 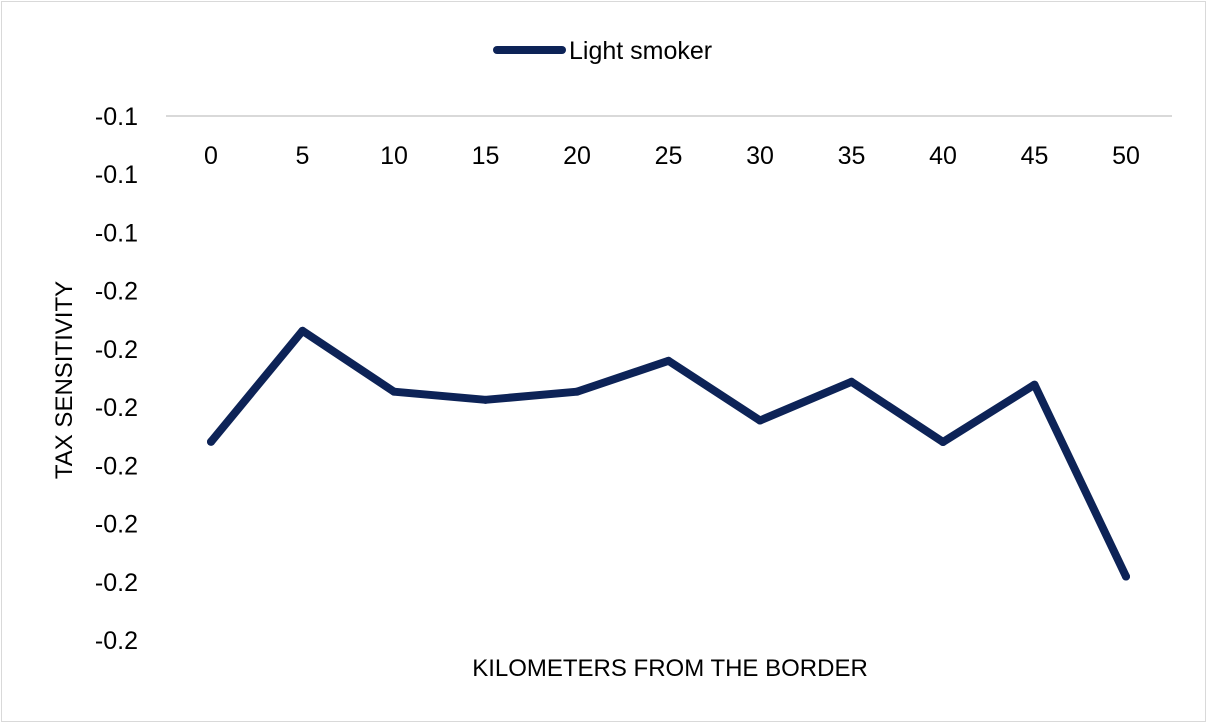 I want to click on legend: Light smoker, so click(x=602, y=51).